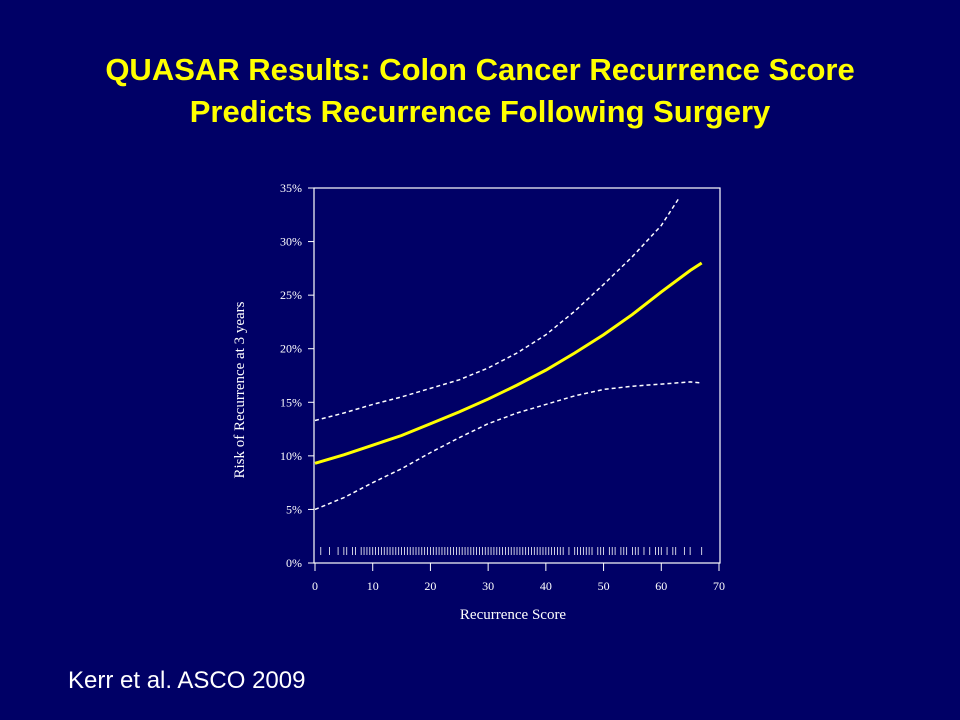 This screenshot has height=720, width=960. Describe the element at coordinates (513, 615) in the screenshot. I see `x-axis-label: Recurrence Score` at that location.